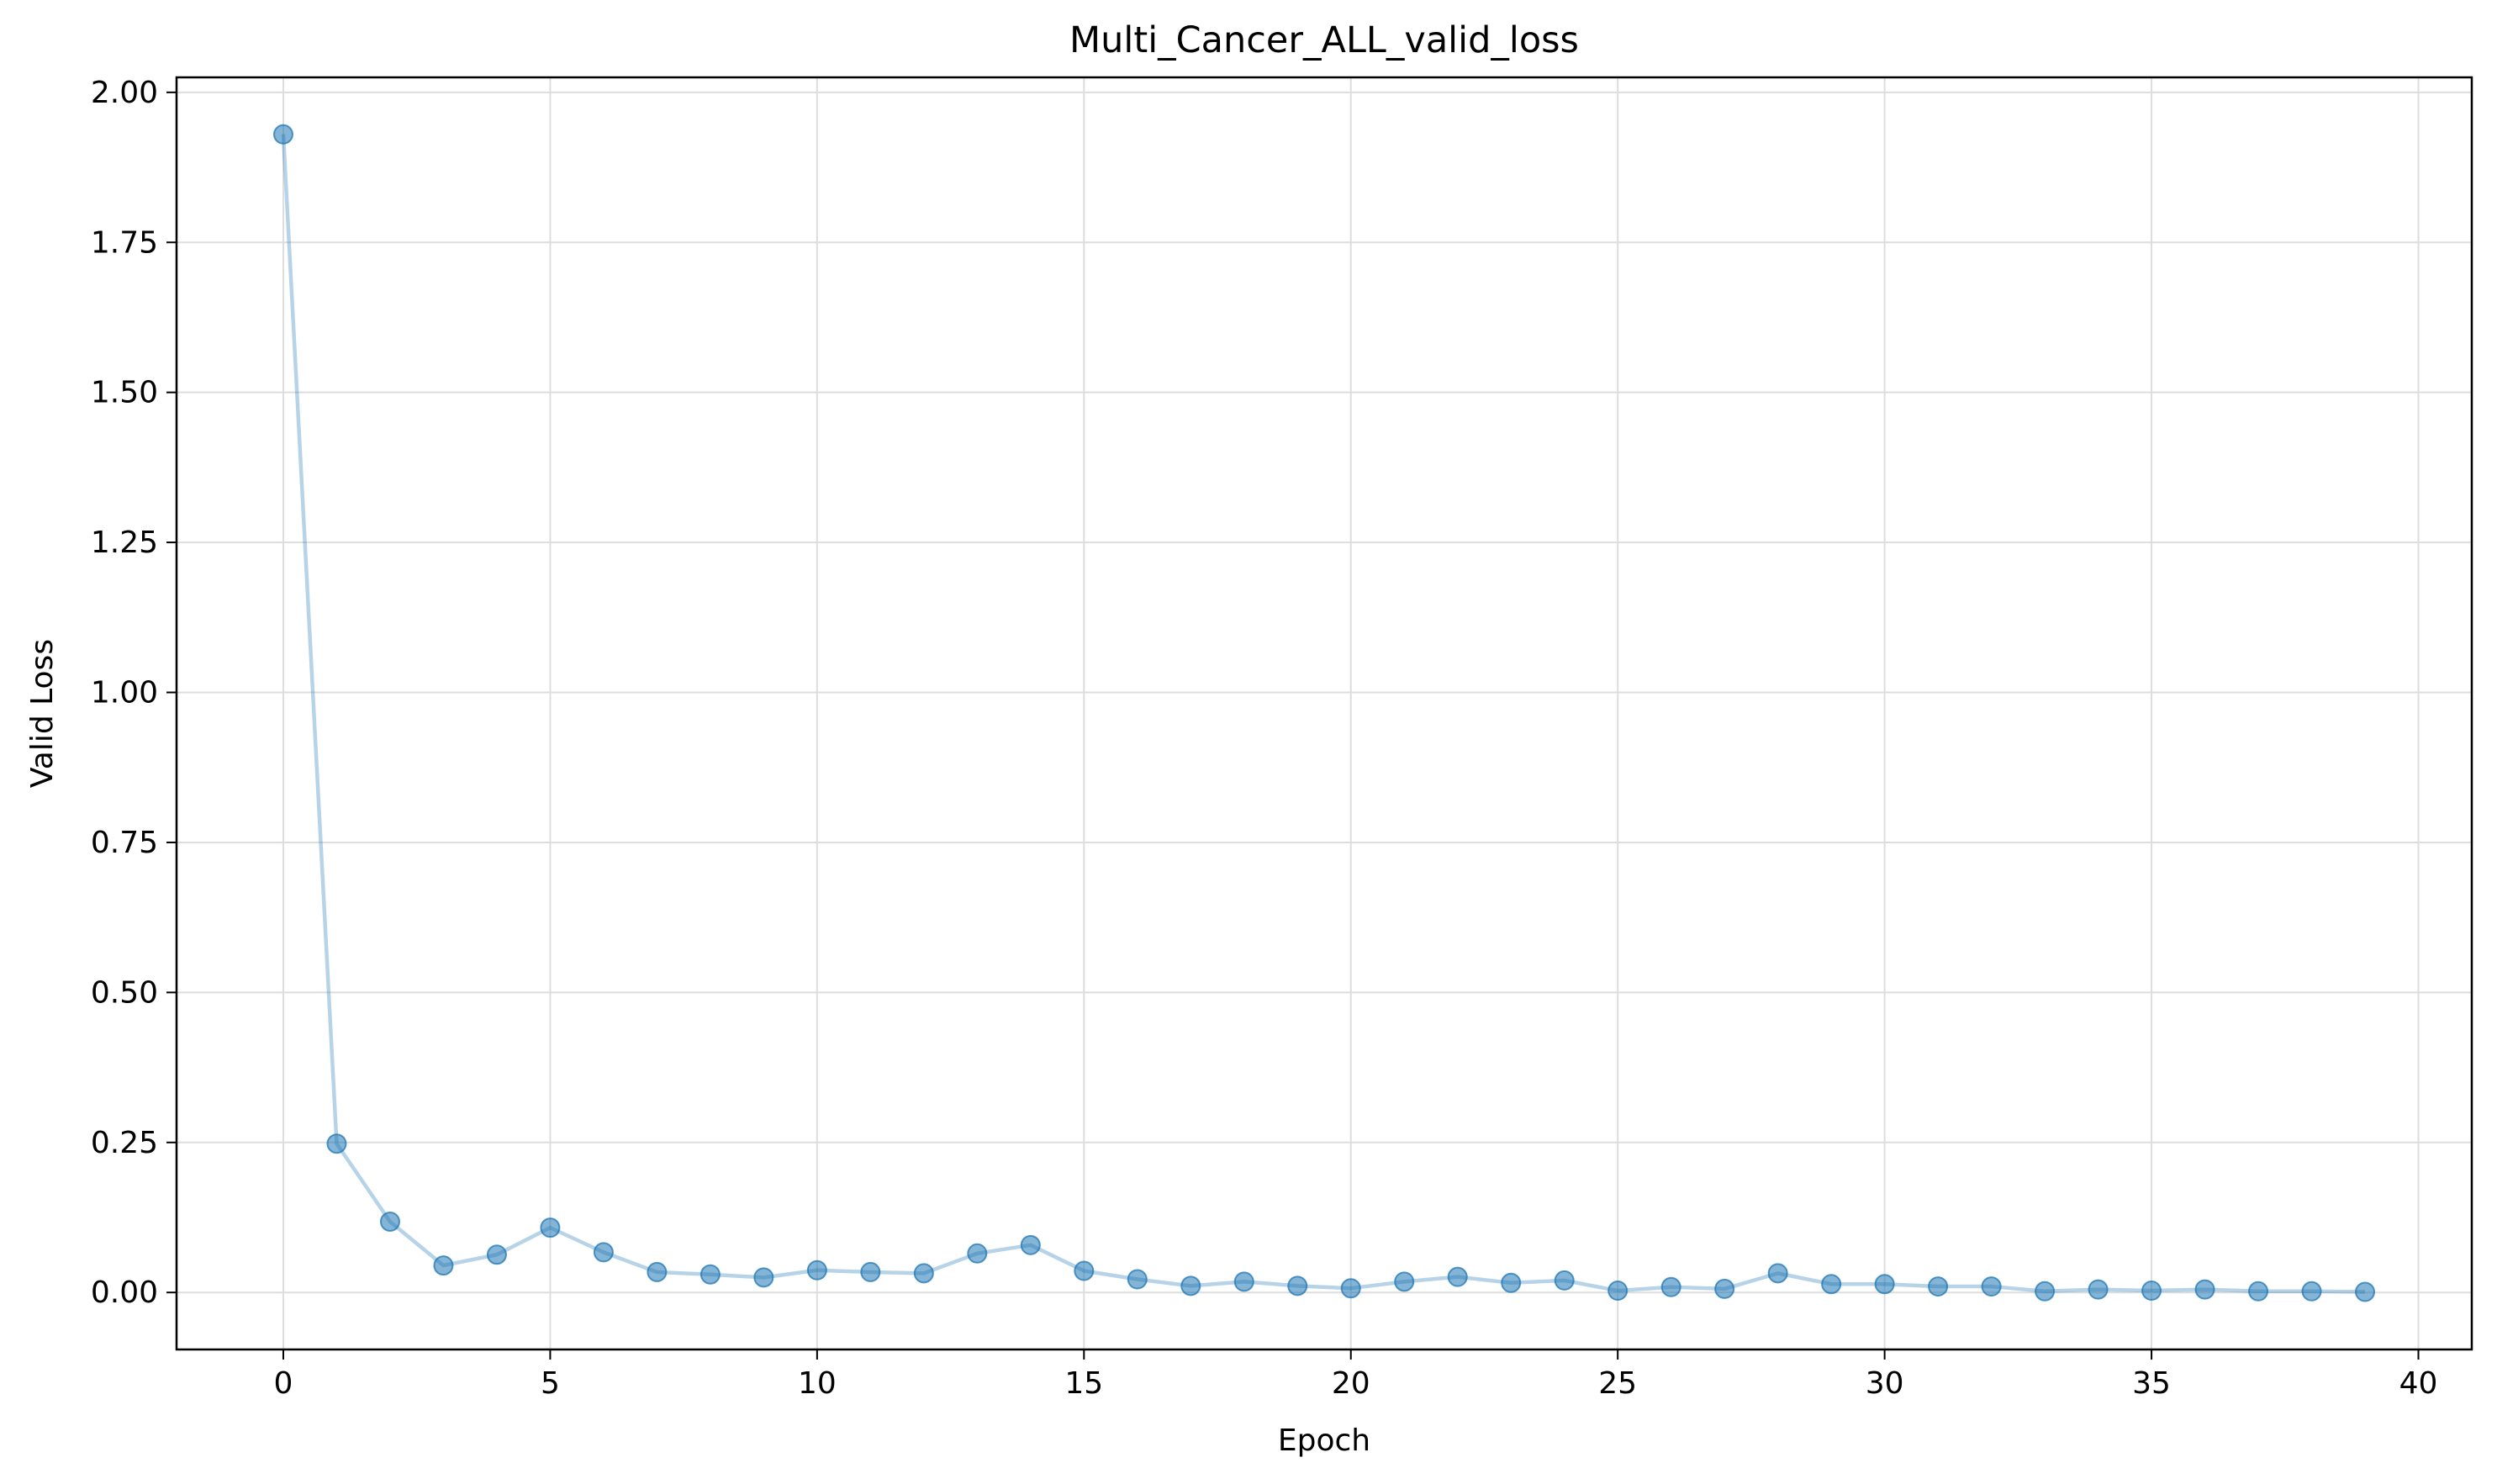 This screenshot has width=2497, height=1484. Describe the element at coordinates (124, 542) in the screenshot. I see `y-tick-label: 1.25` at that location.